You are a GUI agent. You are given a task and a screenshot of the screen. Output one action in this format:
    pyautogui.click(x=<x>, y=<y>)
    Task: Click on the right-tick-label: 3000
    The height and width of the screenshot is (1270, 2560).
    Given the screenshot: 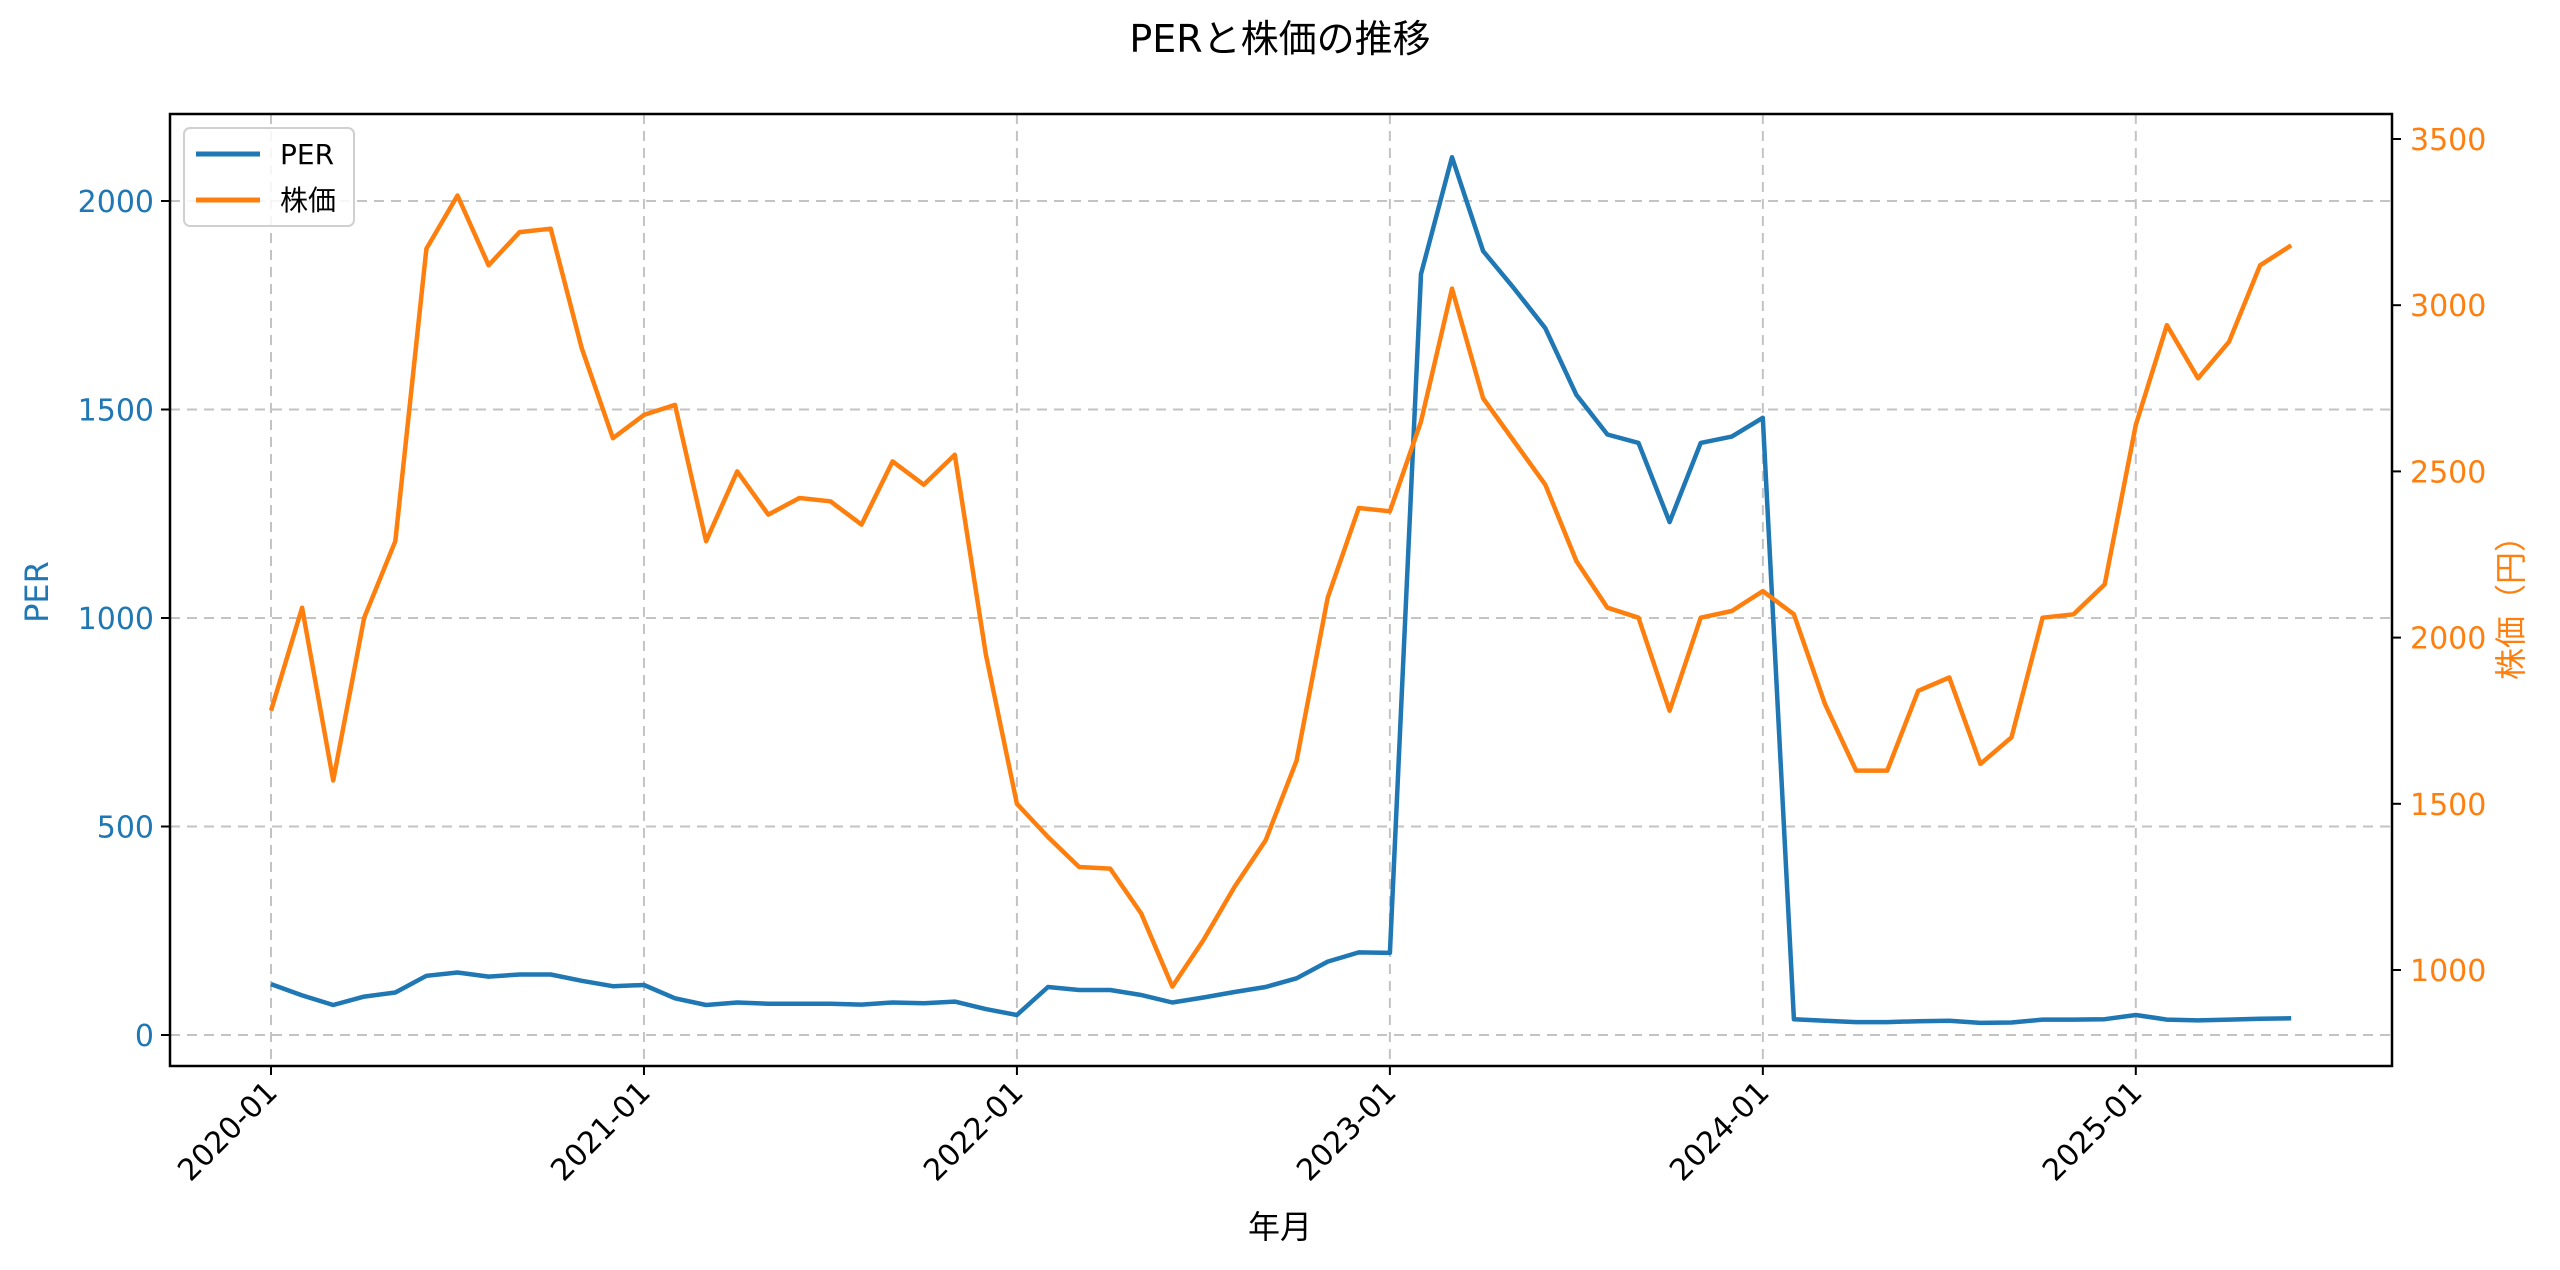 What is the action you would take?
    pyautogui.click(x=2448, y=306)
    